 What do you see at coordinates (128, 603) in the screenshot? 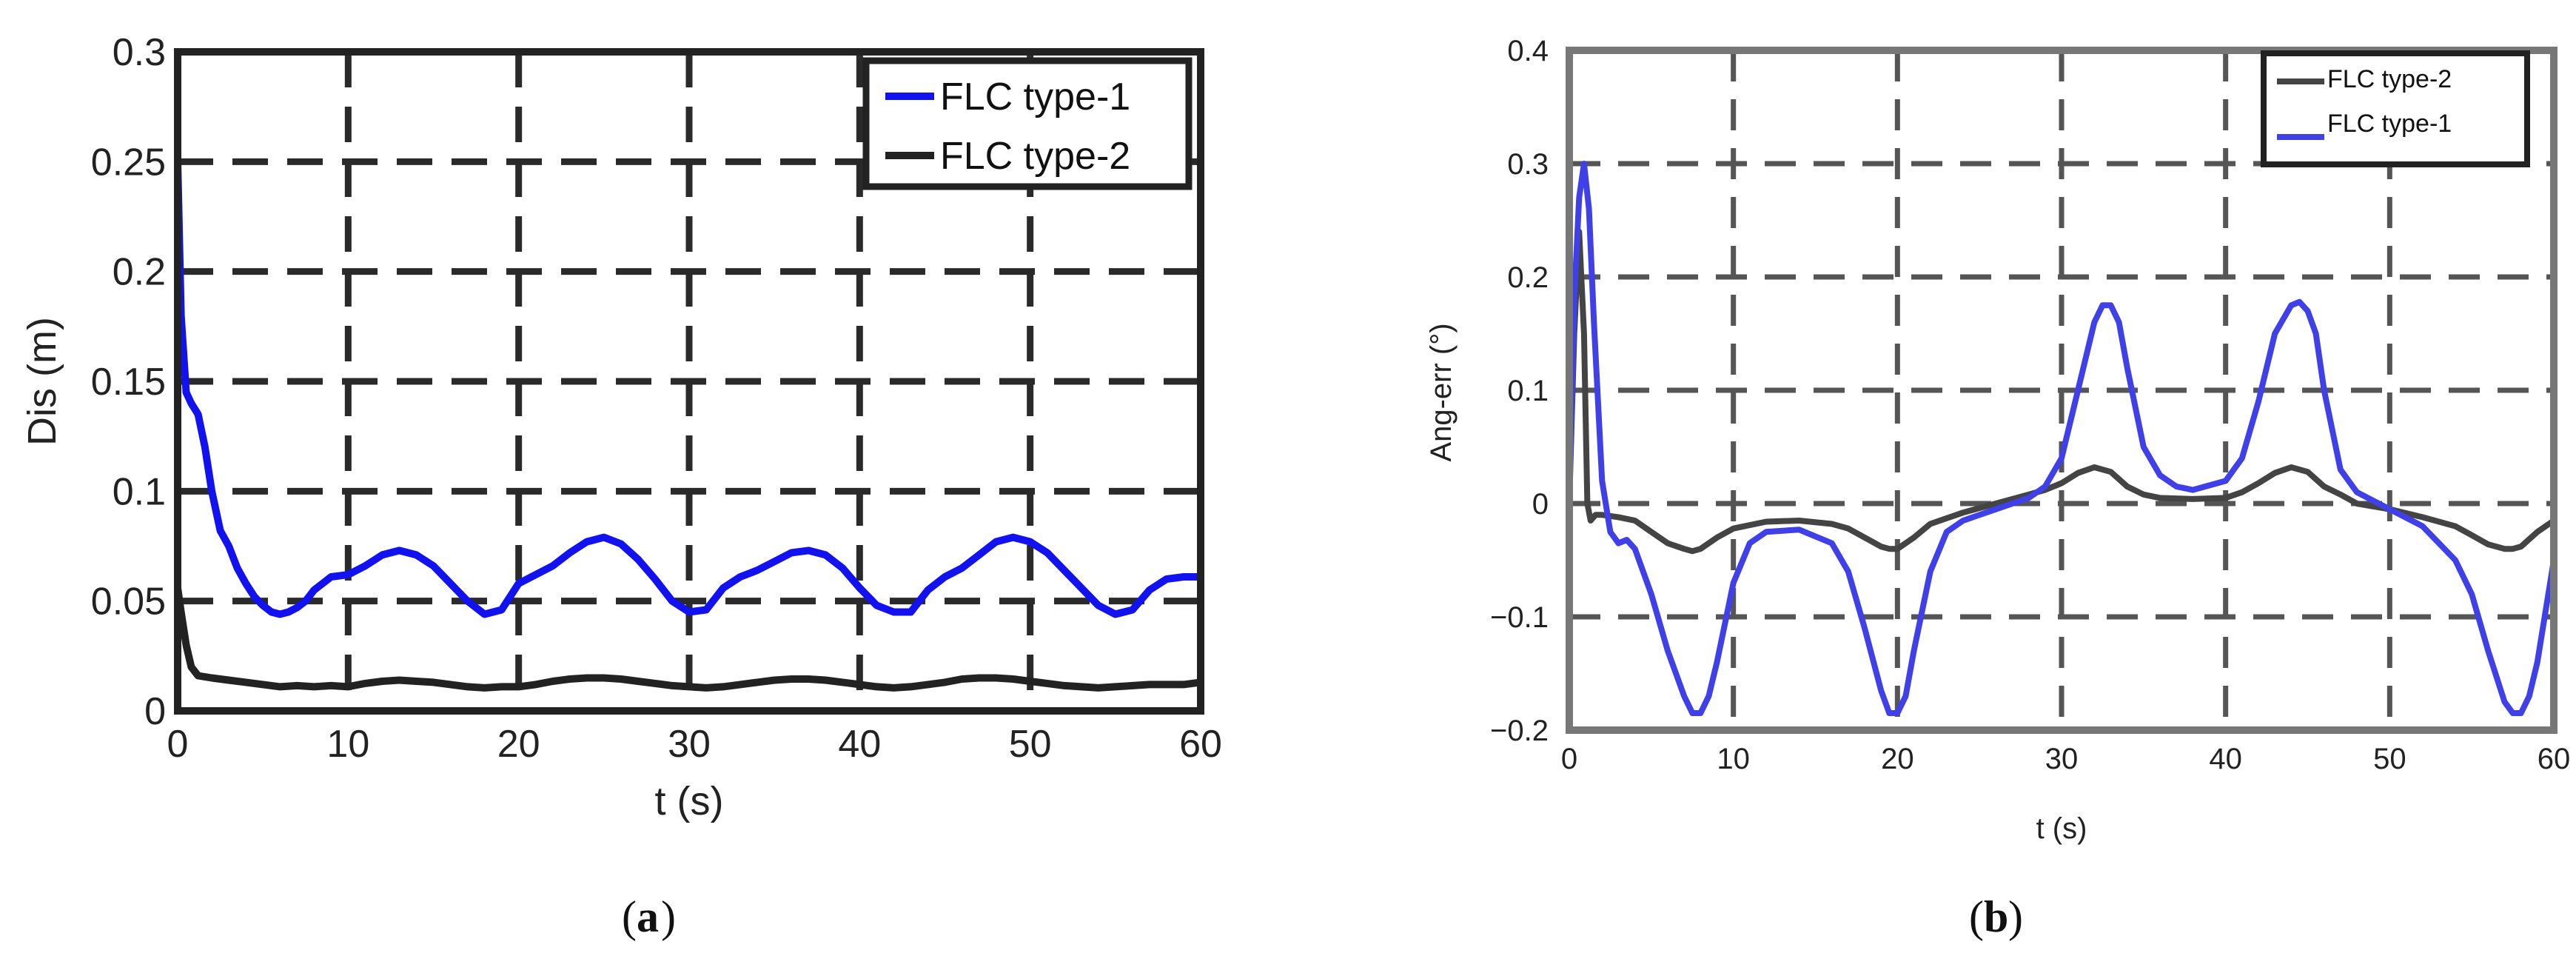
I see `chart-a-ytick-1: 0.05` at bounding box center [128, 603].